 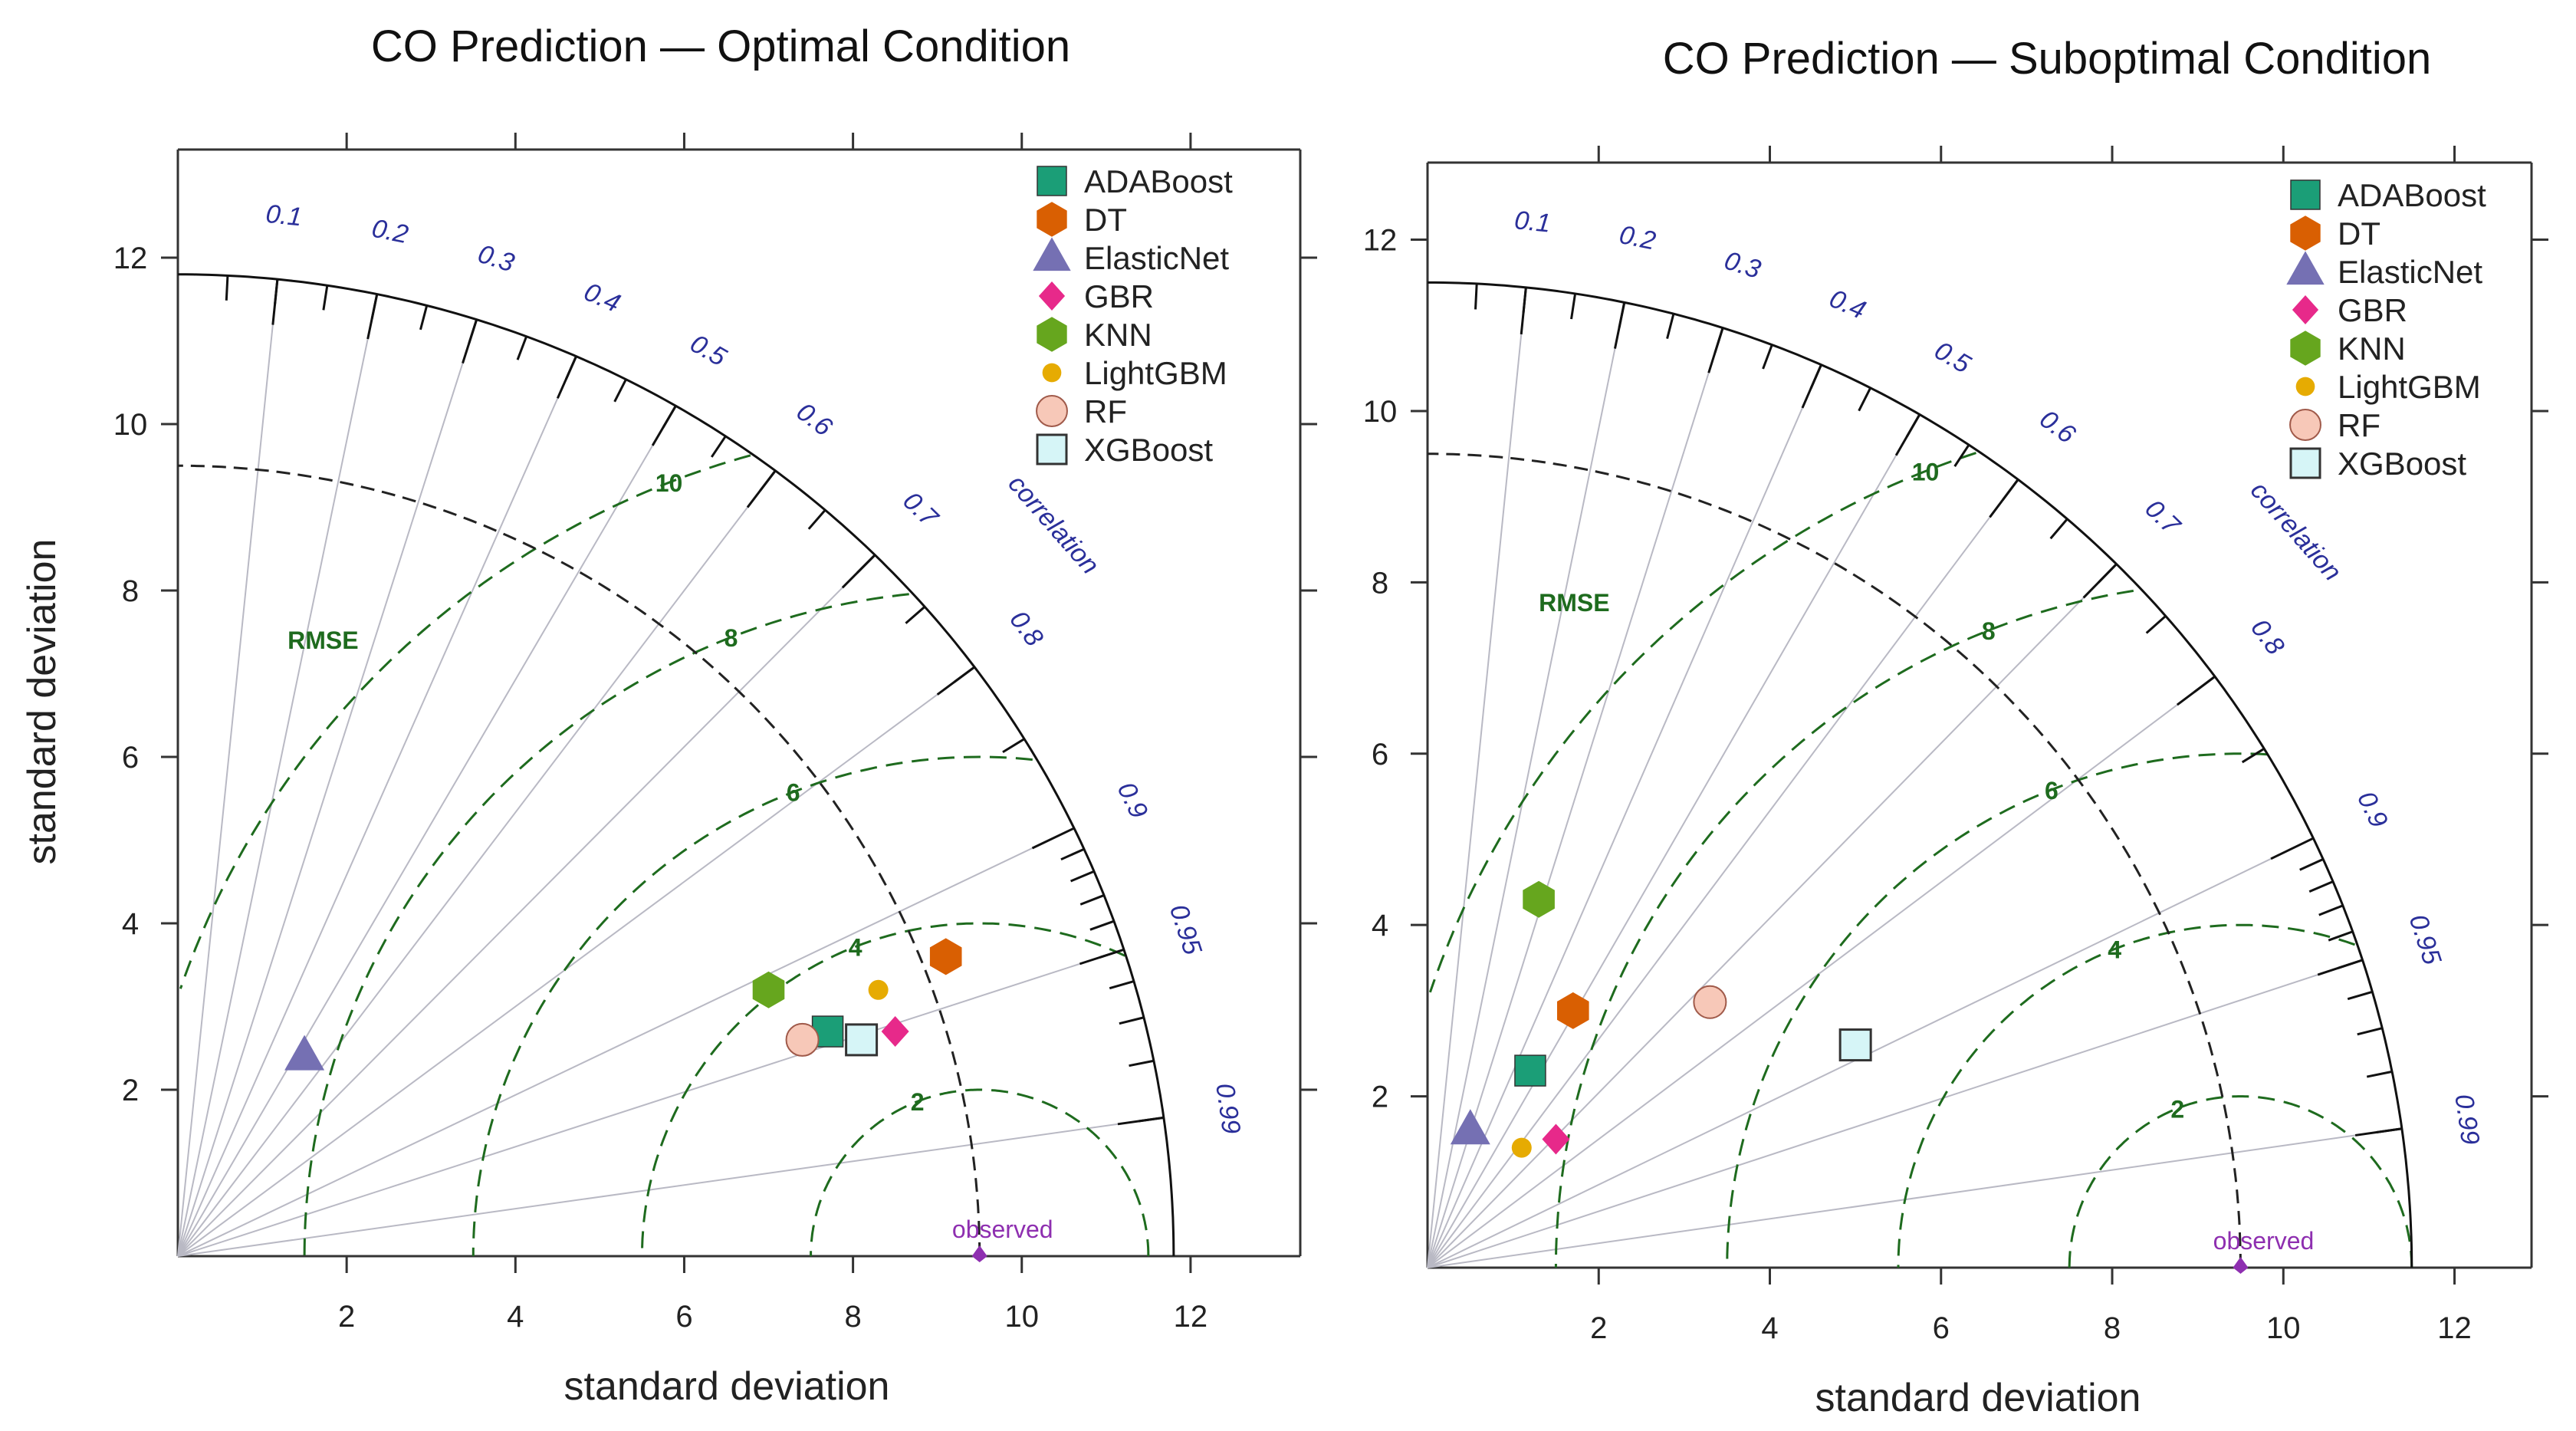 What do you see at coordinates (2306, 268) in the screenshot?
I see `legend-marker-elasticnet` at bounding box center [2306, 268].